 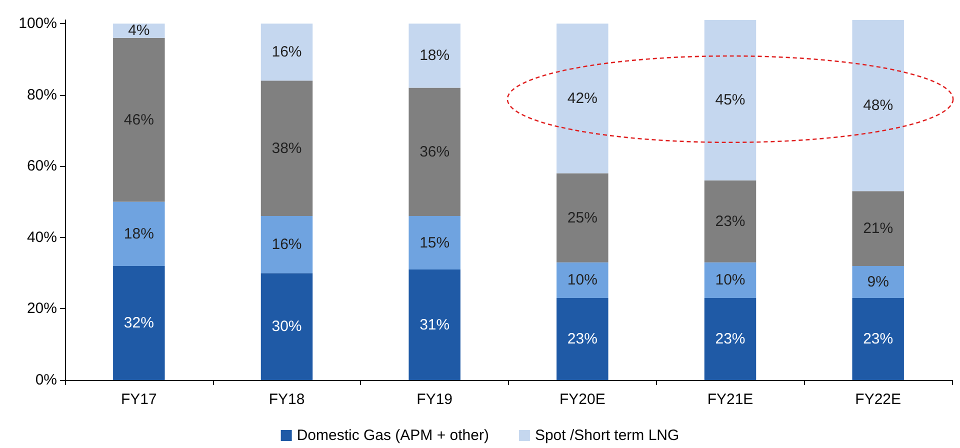 I want to click on data-label: 4%, so click(x=139, y=31).